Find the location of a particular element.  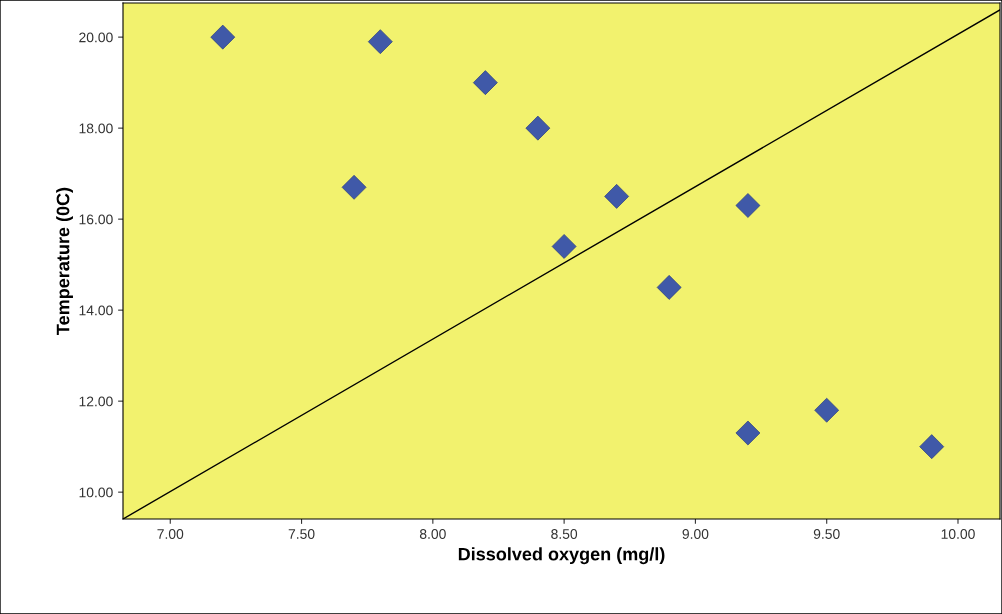

x-tick-label: 9.00 is located at coordinates (695, 534).